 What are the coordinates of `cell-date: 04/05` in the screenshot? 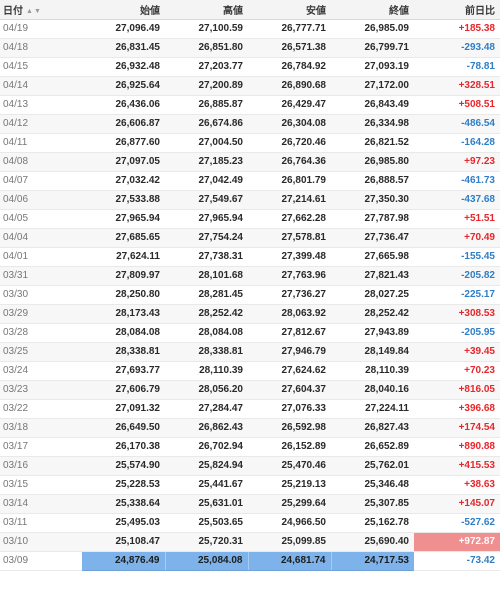 It's located at (41, 219).